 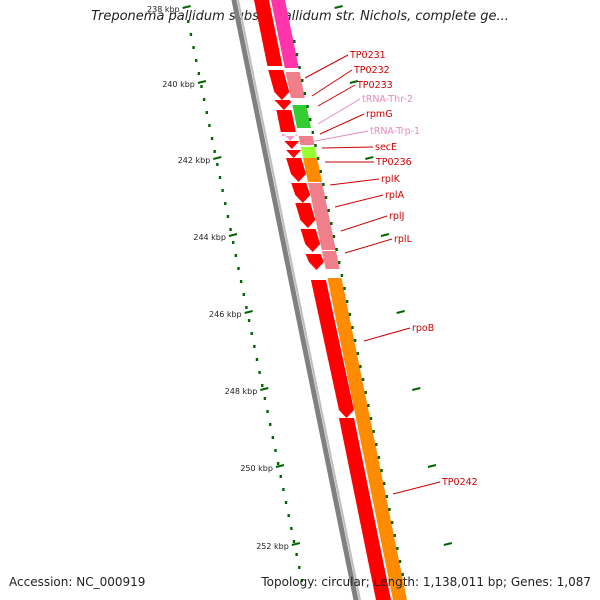 What do you see at coordinates (194, 160) in the screenshot?
I see `kbp-label: 242 kbp` at bounding box center [194, 160].